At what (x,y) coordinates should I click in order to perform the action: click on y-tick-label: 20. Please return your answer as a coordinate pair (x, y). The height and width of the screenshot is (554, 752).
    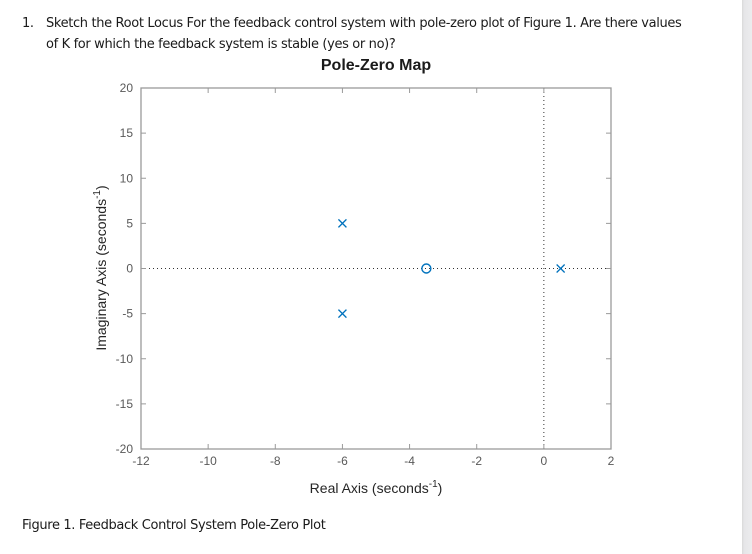
    Looking at the image, I should click on (127, 88).